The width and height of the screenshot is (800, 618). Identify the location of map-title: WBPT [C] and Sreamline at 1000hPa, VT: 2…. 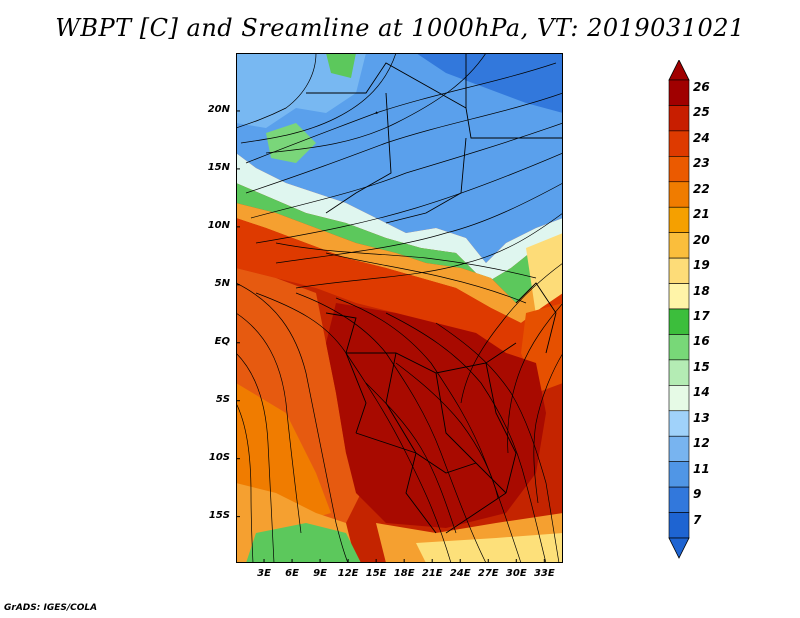
(400, 28).